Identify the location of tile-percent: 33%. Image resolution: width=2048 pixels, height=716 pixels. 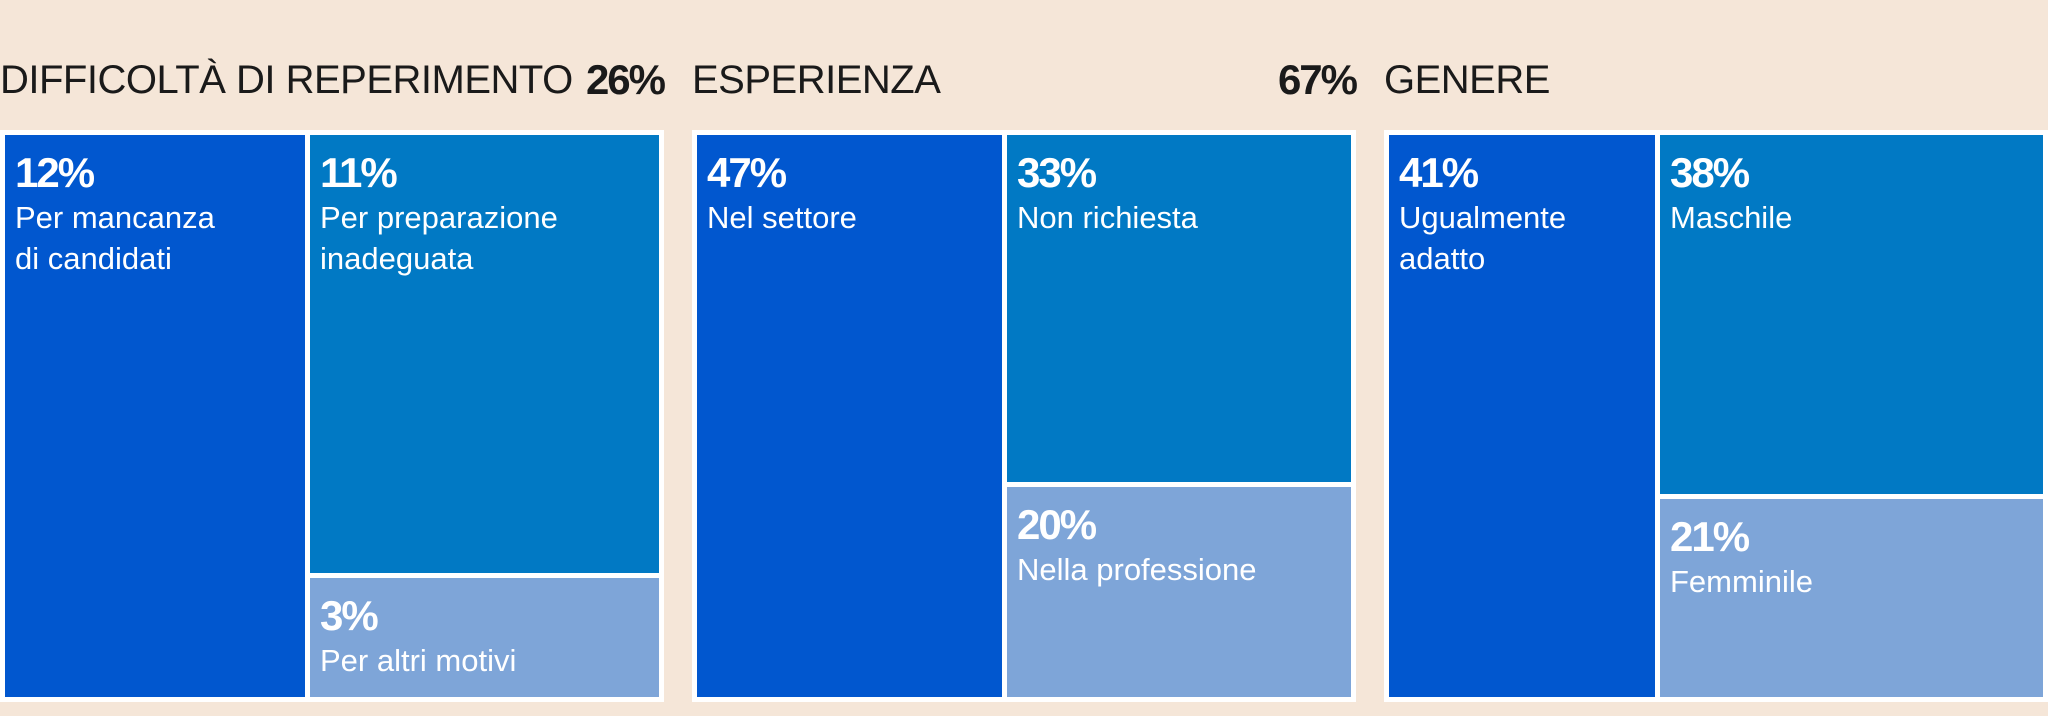
(1057, 172).